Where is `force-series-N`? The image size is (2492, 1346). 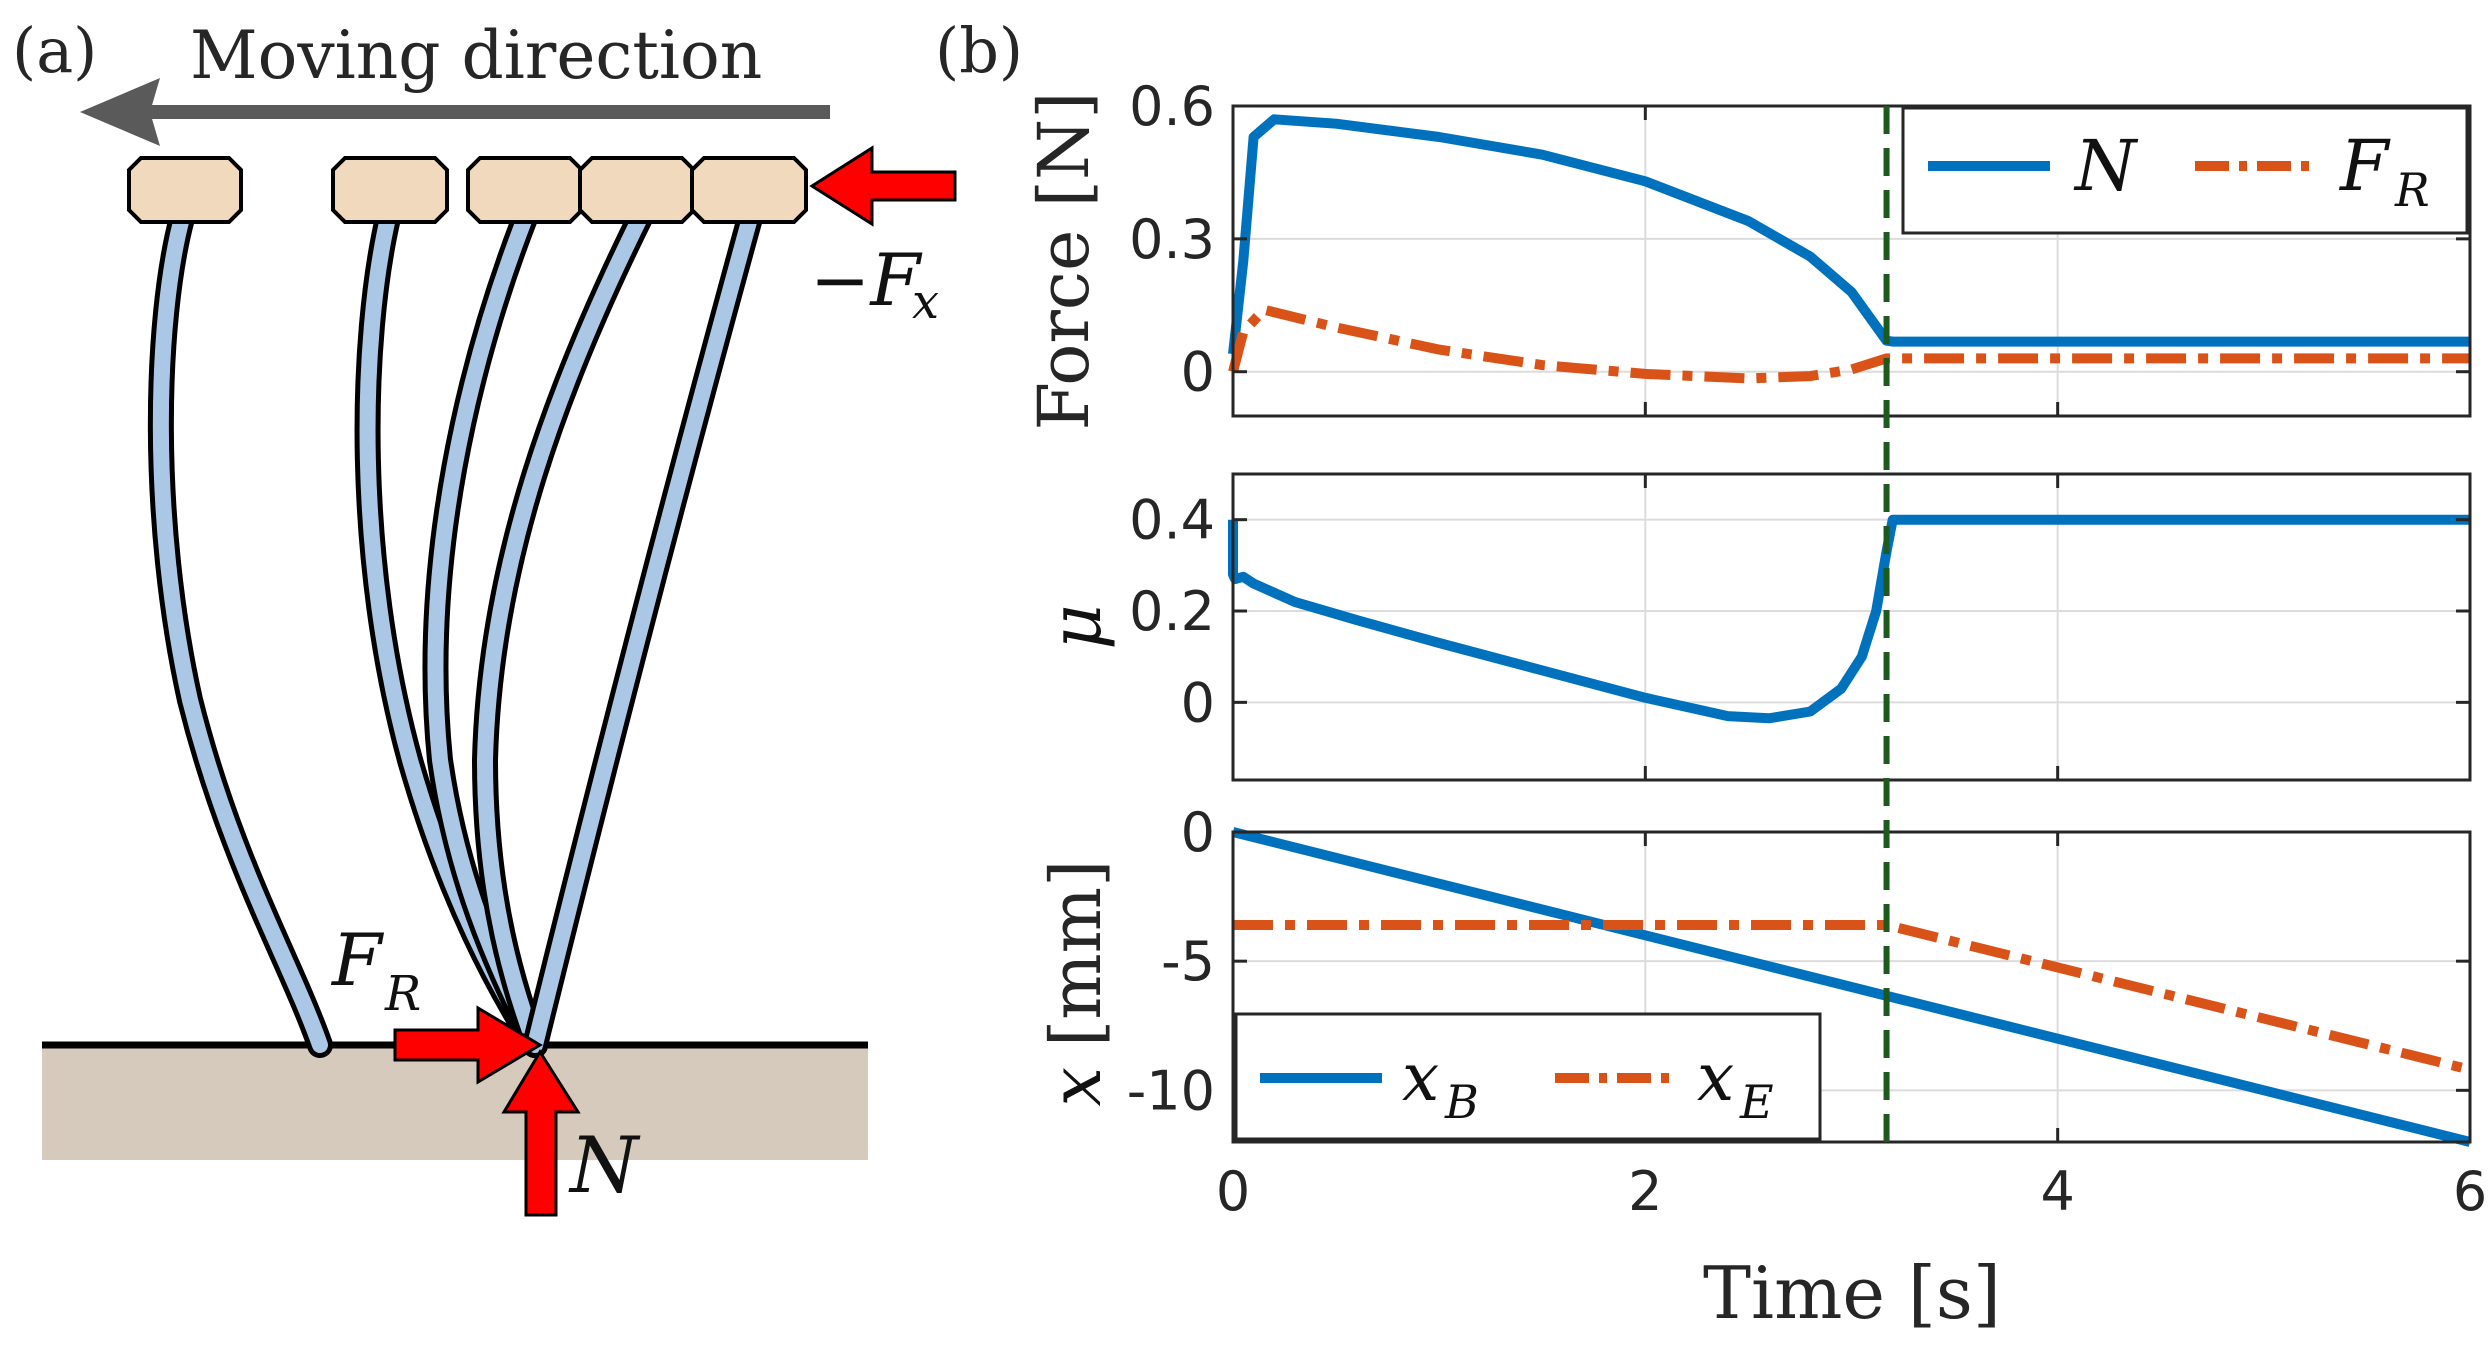
force-series-N is located at coordinates (1849, 234).